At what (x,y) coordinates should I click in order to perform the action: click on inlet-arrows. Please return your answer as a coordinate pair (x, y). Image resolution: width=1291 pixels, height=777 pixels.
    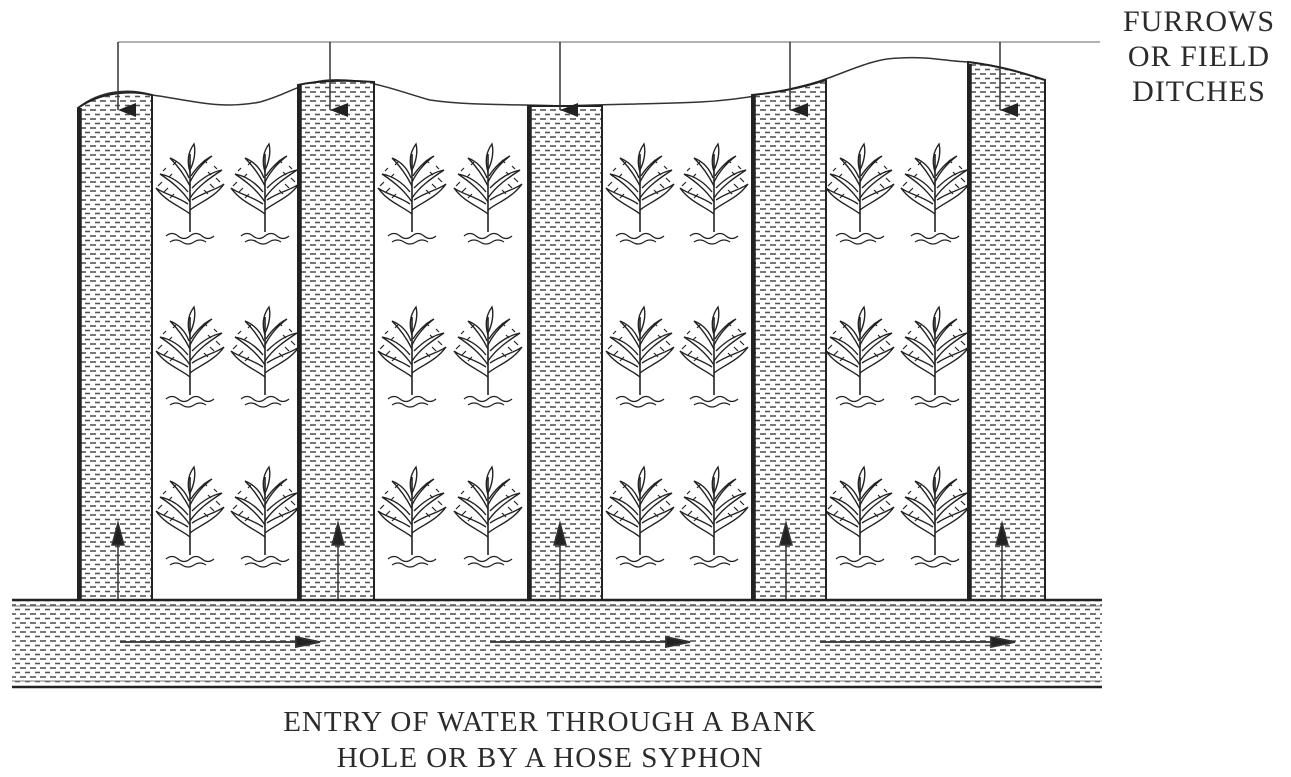
    Looking at the image, I should click on (567, 79).